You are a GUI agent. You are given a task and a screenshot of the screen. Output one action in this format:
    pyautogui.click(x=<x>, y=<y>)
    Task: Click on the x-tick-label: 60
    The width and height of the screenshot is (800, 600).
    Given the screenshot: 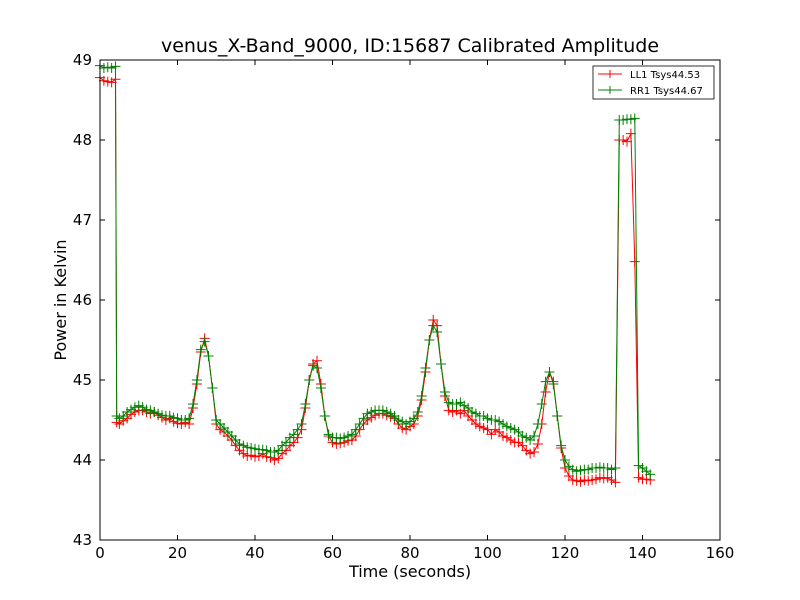 What is the action you would take?
    pyautogui.click(x=332, y=553)
    